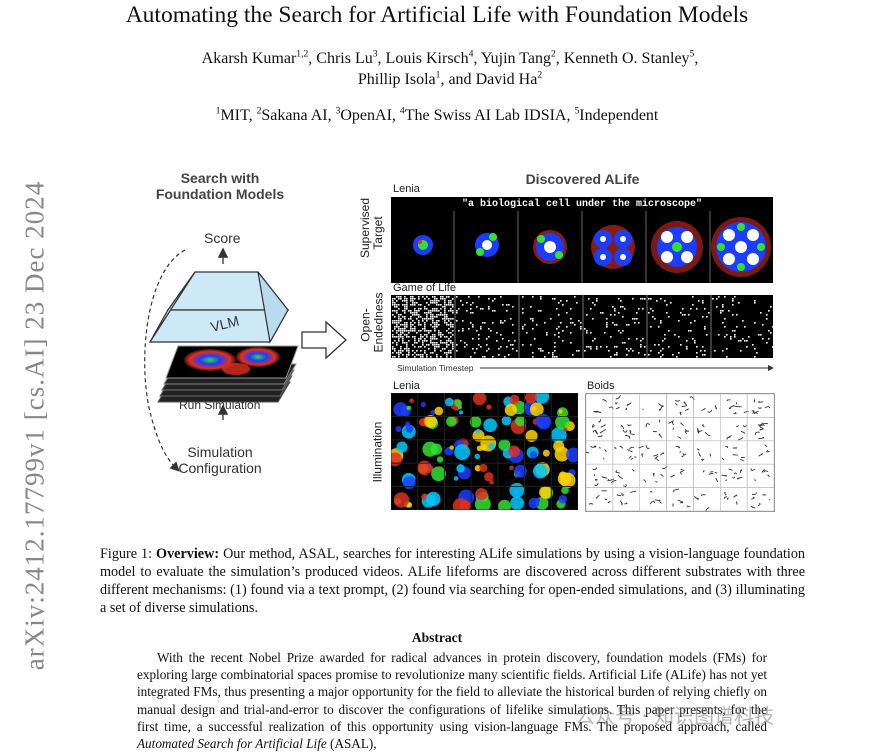 The width and height of the screenshot is (874, 752). I want to click on illumination-label: Illumination, so click(377, 452).